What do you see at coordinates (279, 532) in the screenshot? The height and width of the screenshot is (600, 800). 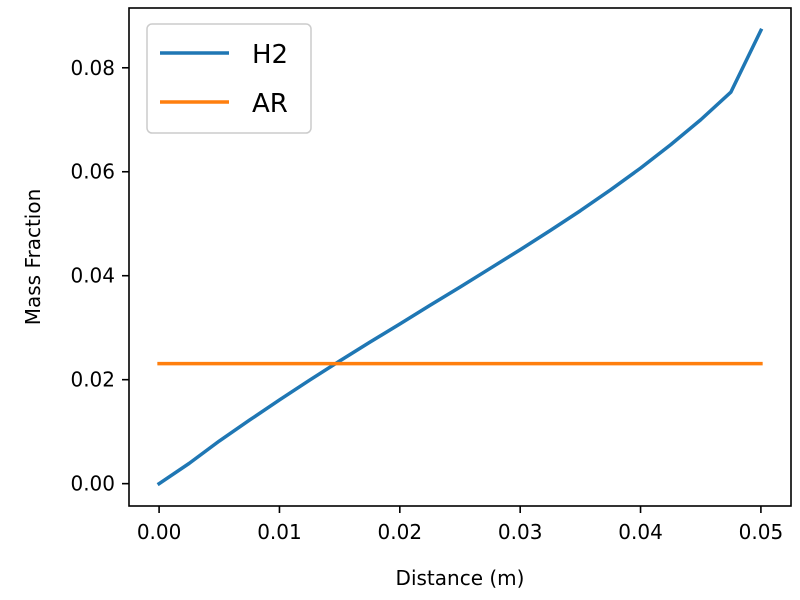 I see `x-tick-label: 0.01` at bounding box center [279, 532].